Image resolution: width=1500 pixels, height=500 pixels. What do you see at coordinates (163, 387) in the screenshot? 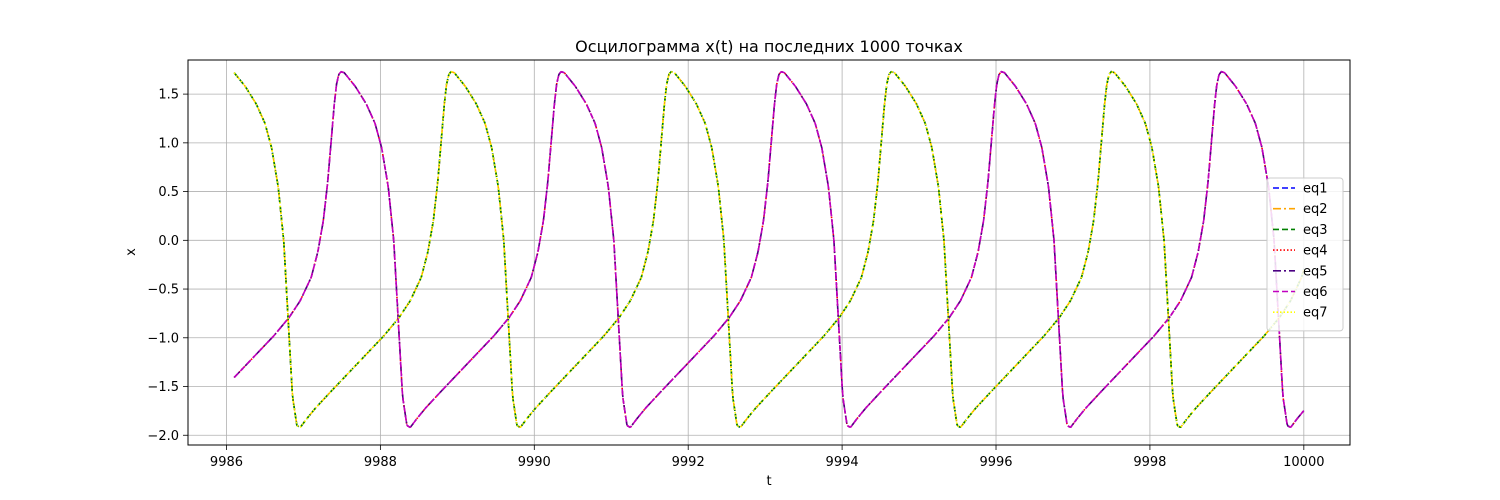
I see `y-tick-label: −1.5` at bounding box center [163, 387].